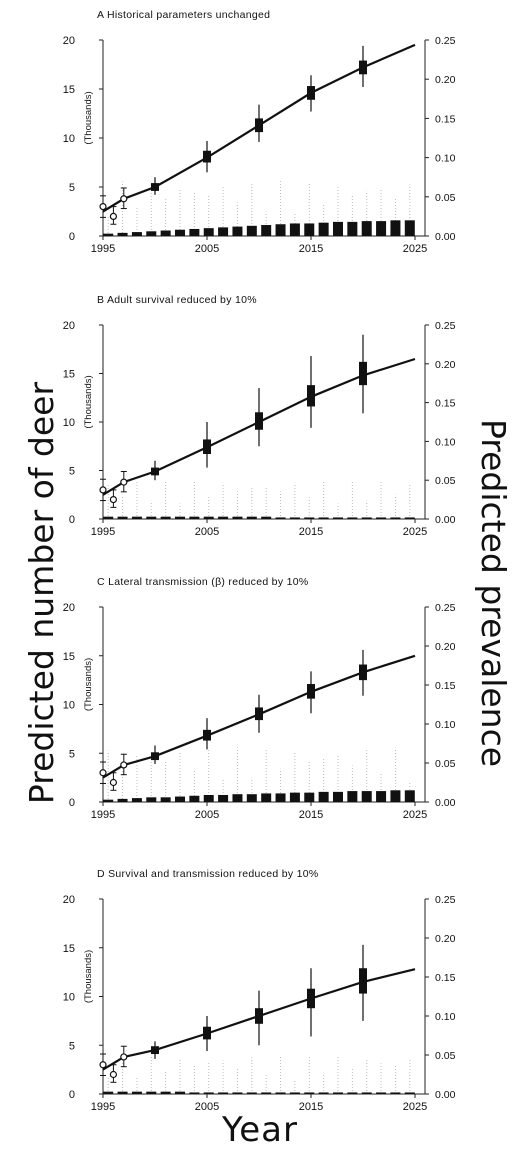 The image size is (519, 1176). What do you see at coordinates (103, 815) in the screenshot?
I see `x-tick-label: 1995` at bounding box center [103, 815].